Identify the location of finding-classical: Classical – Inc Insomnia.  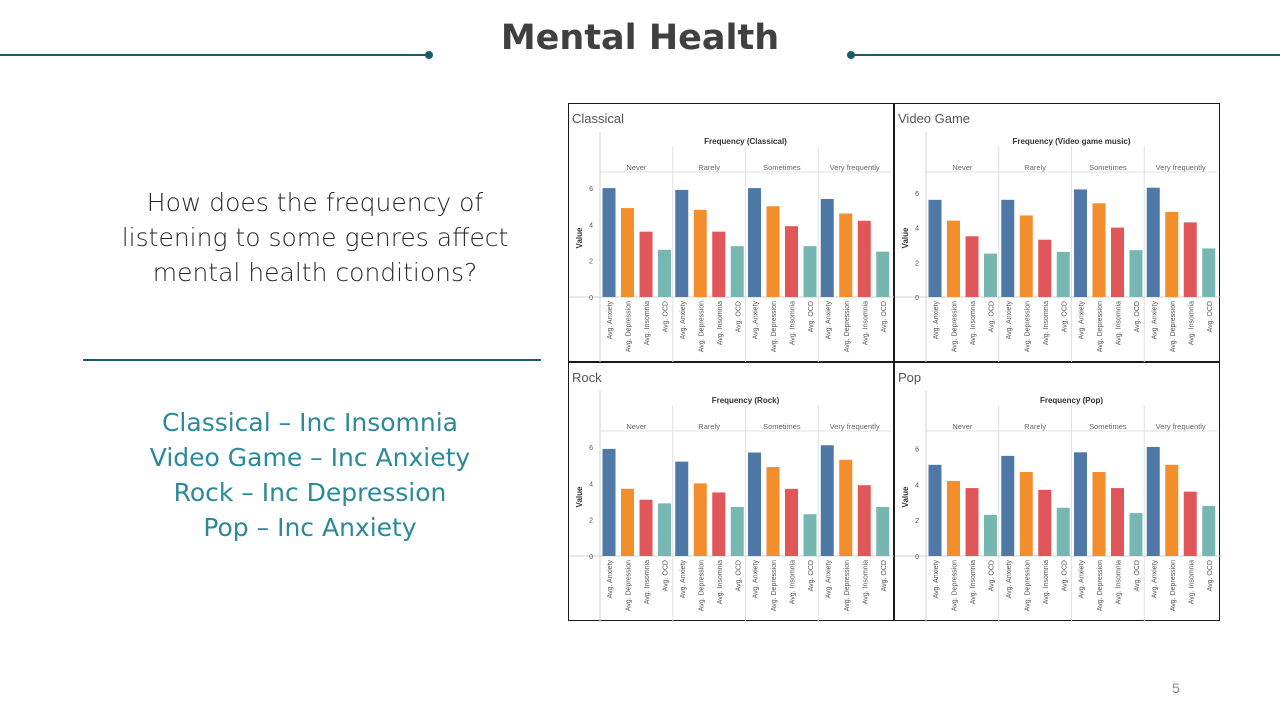
(310, 422).